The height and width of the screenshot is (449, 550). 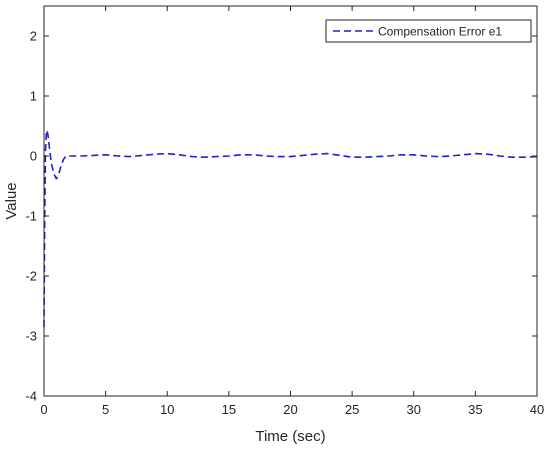 I want to click on x-axis-label: Time (sec), so click(x=290, y=436).